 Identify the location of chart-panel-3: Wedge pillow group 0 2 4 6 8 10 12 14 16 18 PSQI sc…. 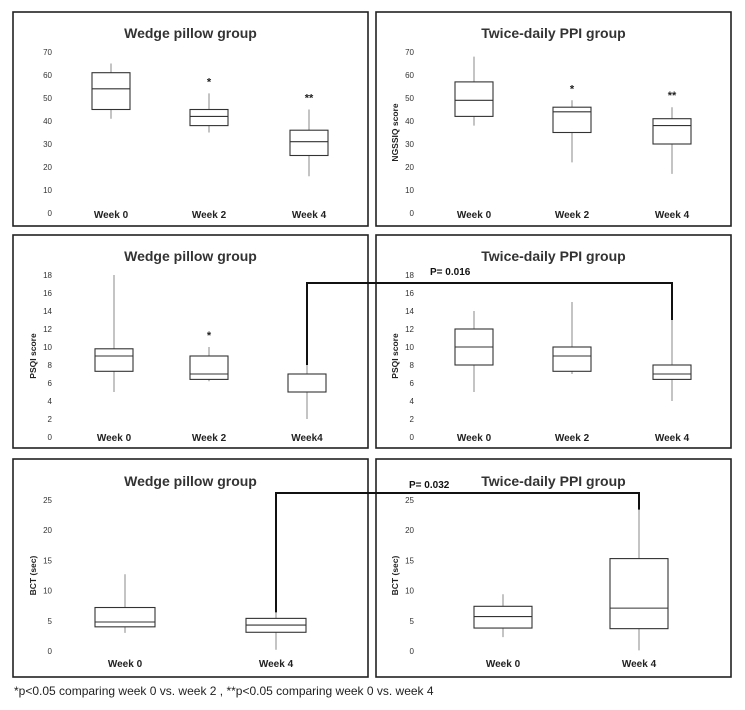
(190, 341).